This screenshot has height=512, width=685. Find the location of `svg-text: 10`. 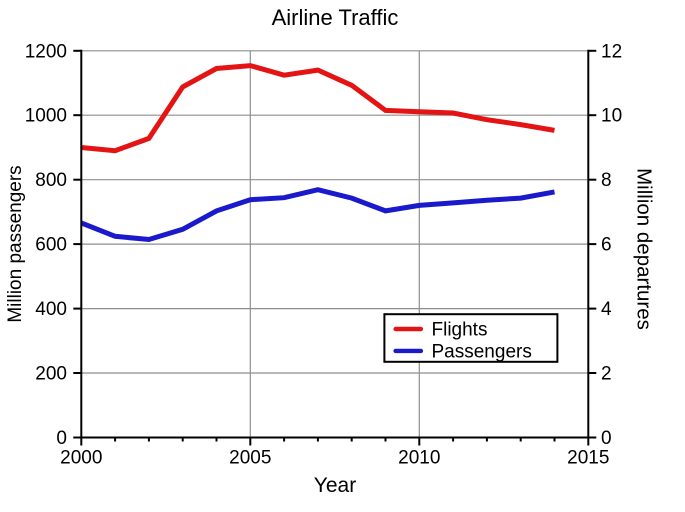

svg-text: 10 is located at coordinates (611, 116).